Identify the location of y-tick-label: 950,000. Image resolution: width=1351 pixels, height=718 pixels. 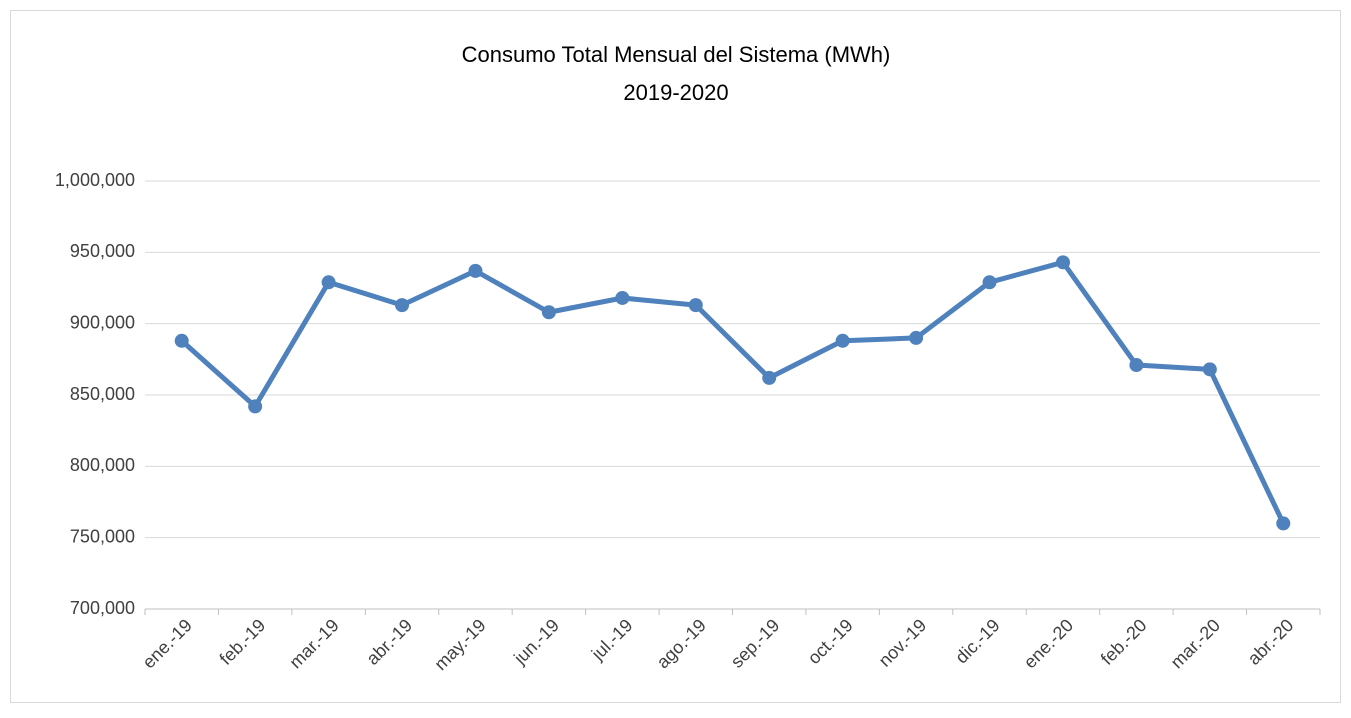
(102, 251).